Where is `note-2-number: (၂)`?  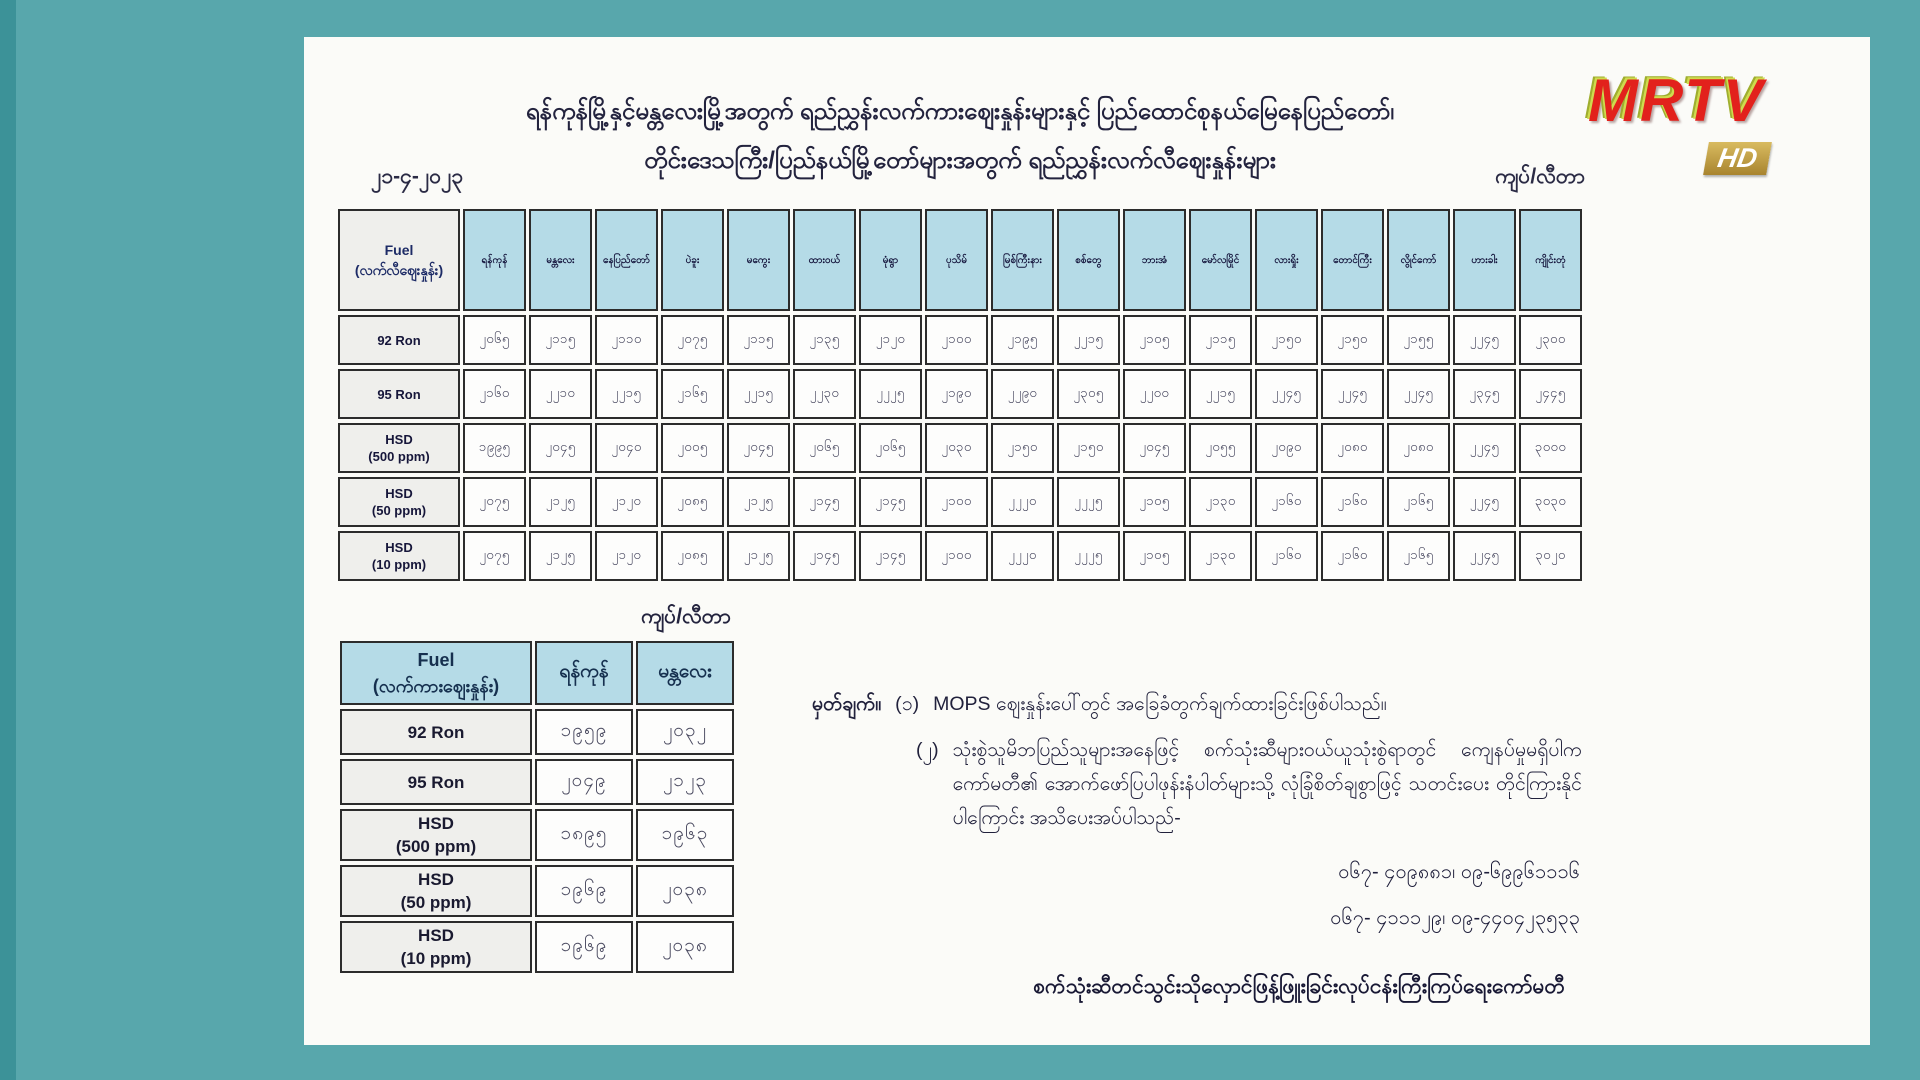
note-2-number: (၂) is located at coordinates (927, 750).